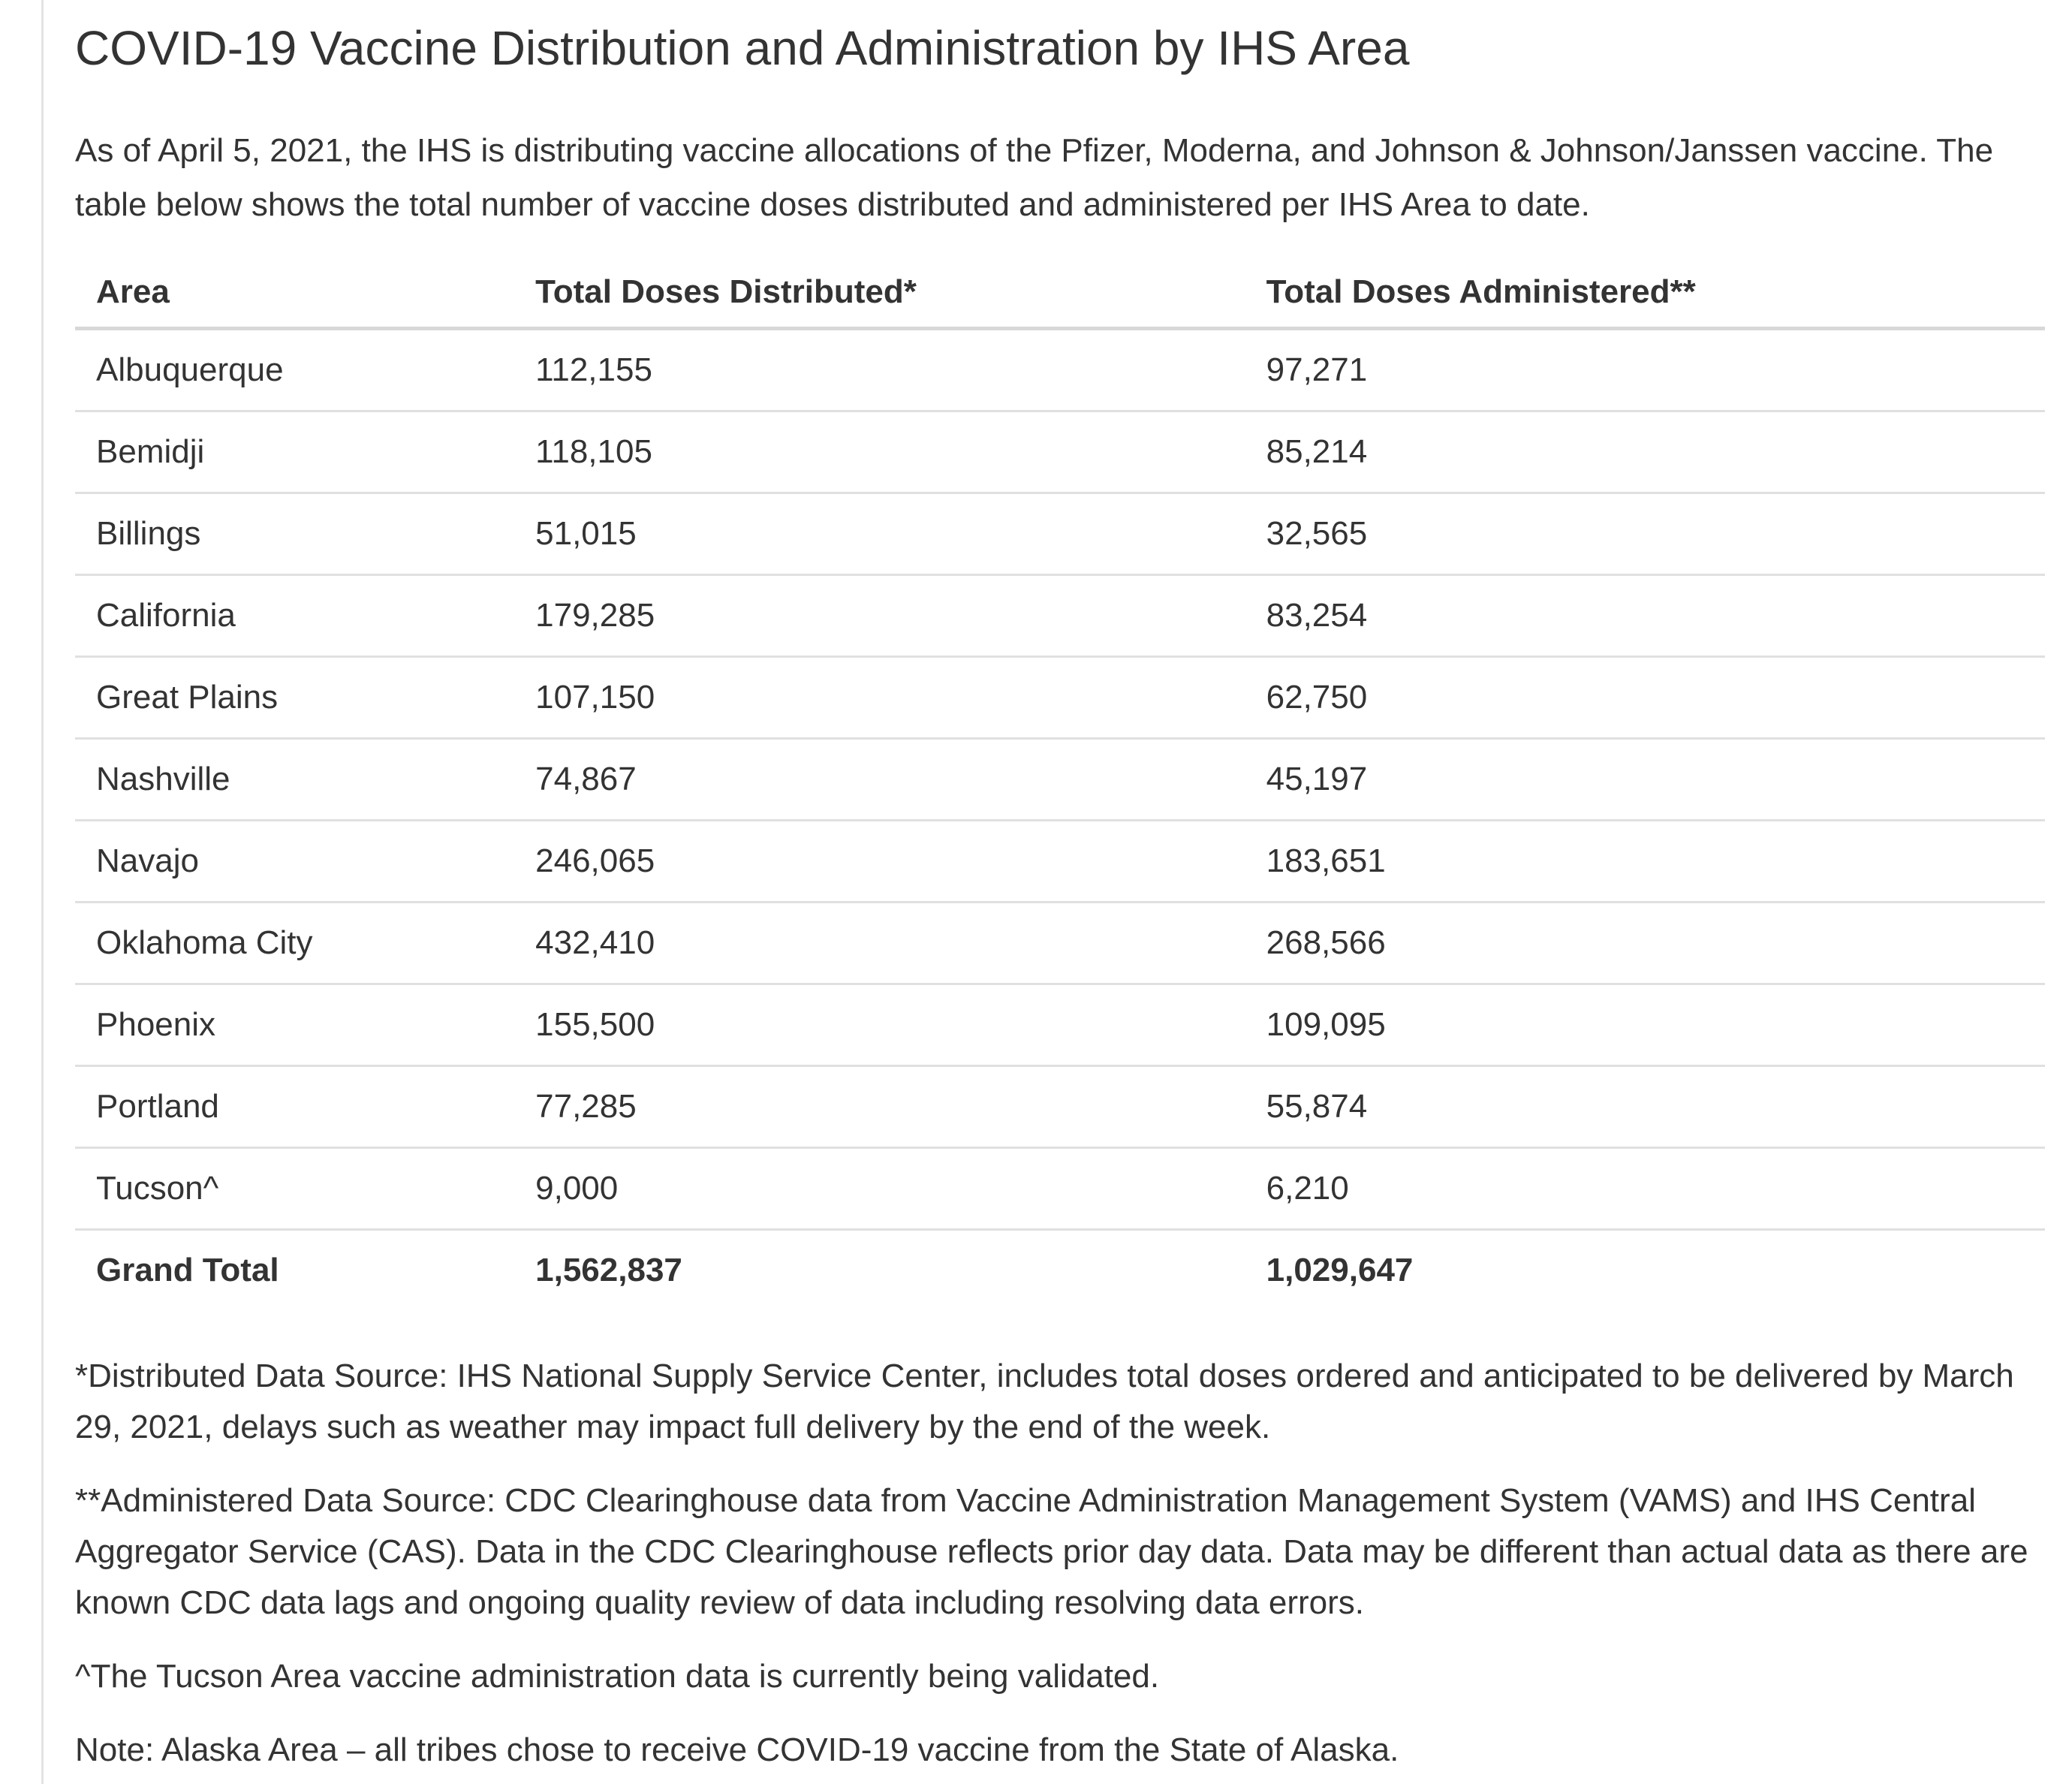 Image resolution: width=2072 pixels, height=1784 pixels. What do you see at coordinates (1340, 1269) in the screenshot?
I see `grand-total-administered: 1,029,647` at bounding box center [1340, 1269].